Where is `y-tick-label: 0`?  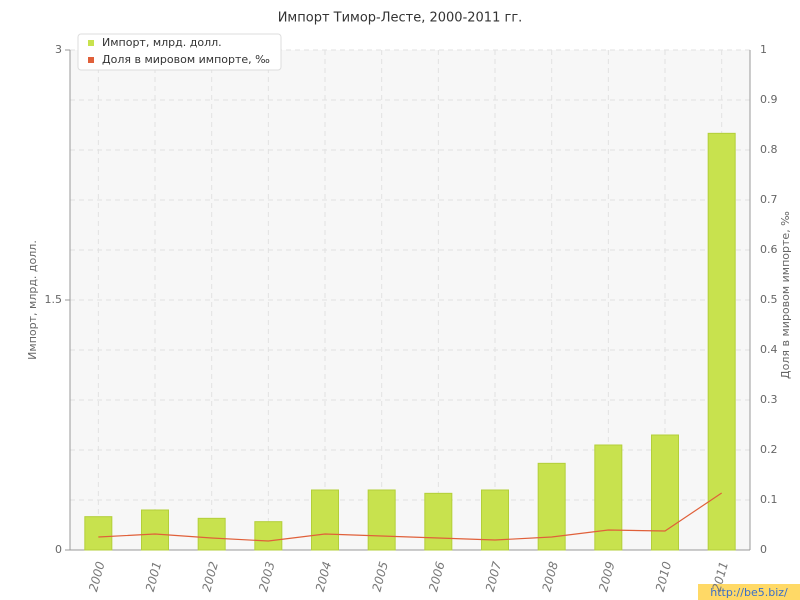
y-tick-label: 0 is located at coordinates (58, 549).